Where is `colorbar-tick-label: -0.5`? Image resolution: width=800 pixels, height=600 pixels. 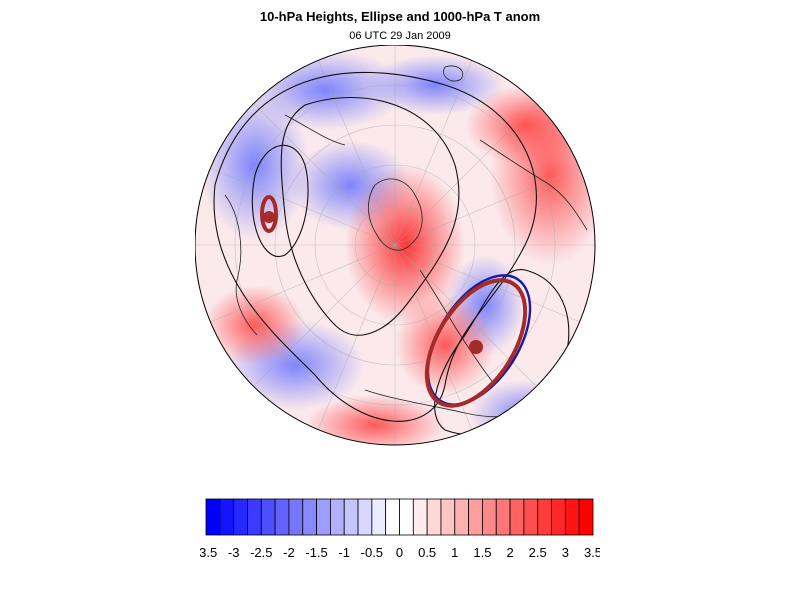 colorbar-tick-label: -0.5 is located at coordinates (372, 552).